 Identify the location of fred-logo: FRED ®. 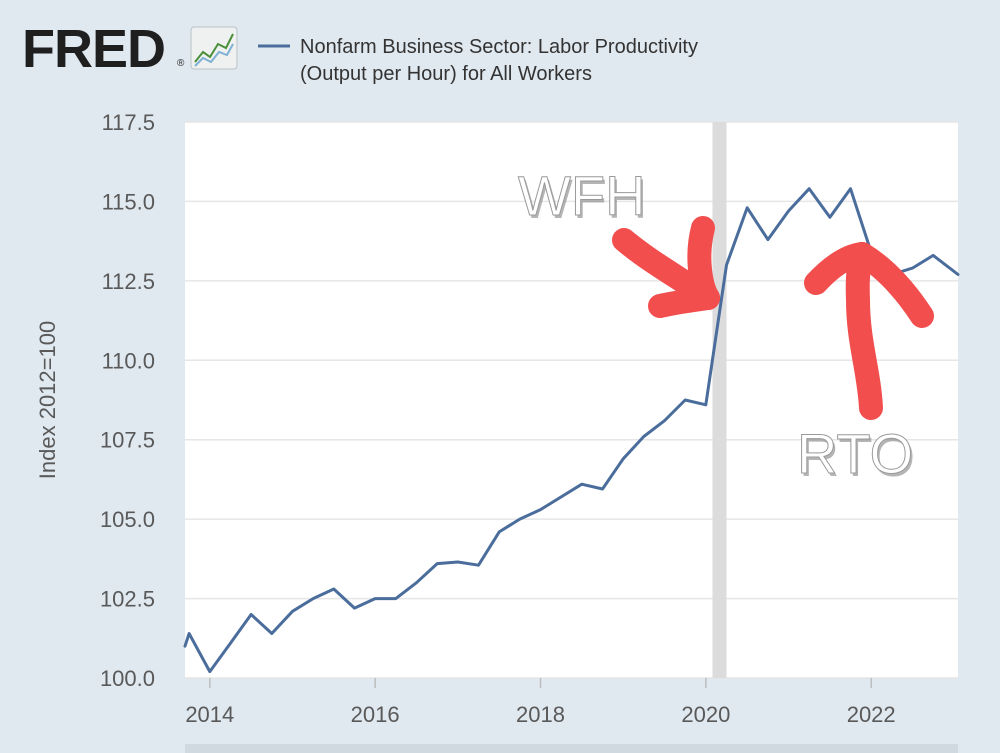
(130, 49).